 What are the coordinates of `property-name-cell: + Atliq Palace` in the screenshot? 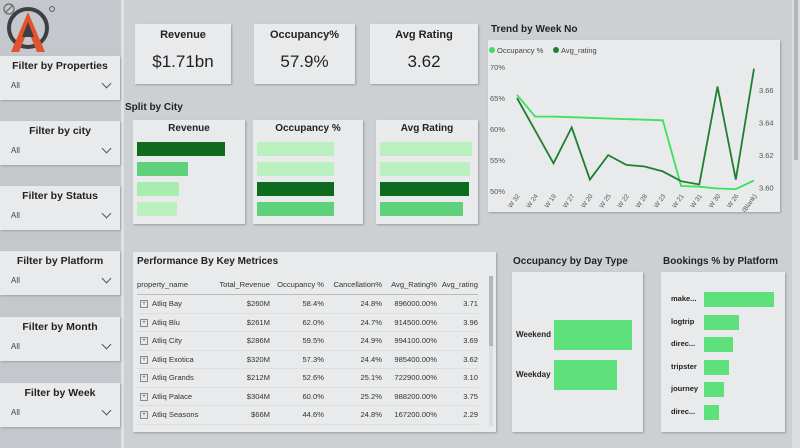 It's located at (172, 396).